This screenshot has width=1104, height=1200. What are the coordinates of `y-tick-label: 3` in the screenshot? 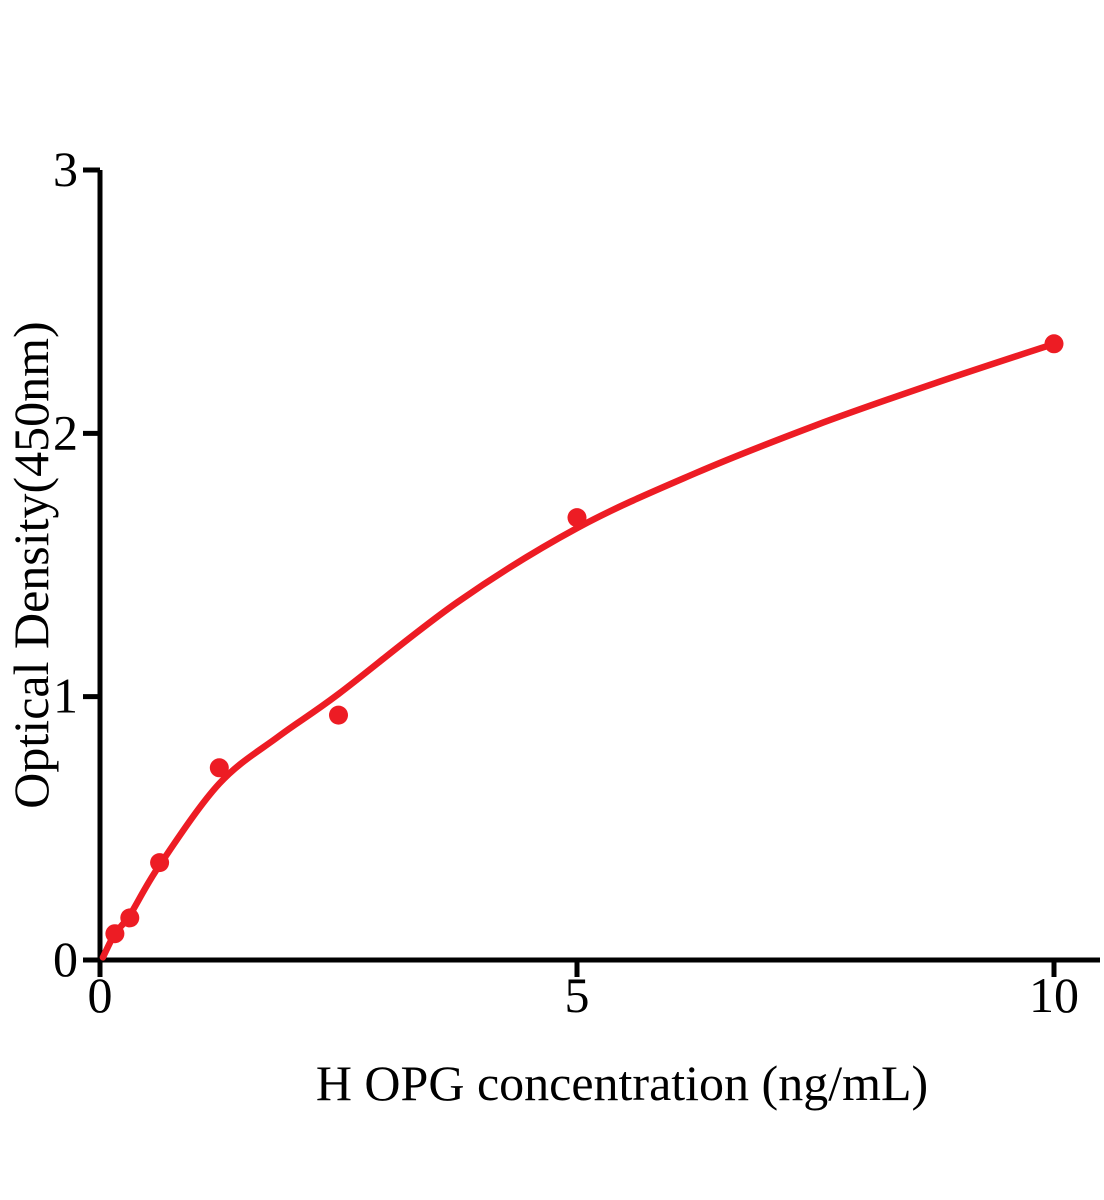 It's located at (65, 169).